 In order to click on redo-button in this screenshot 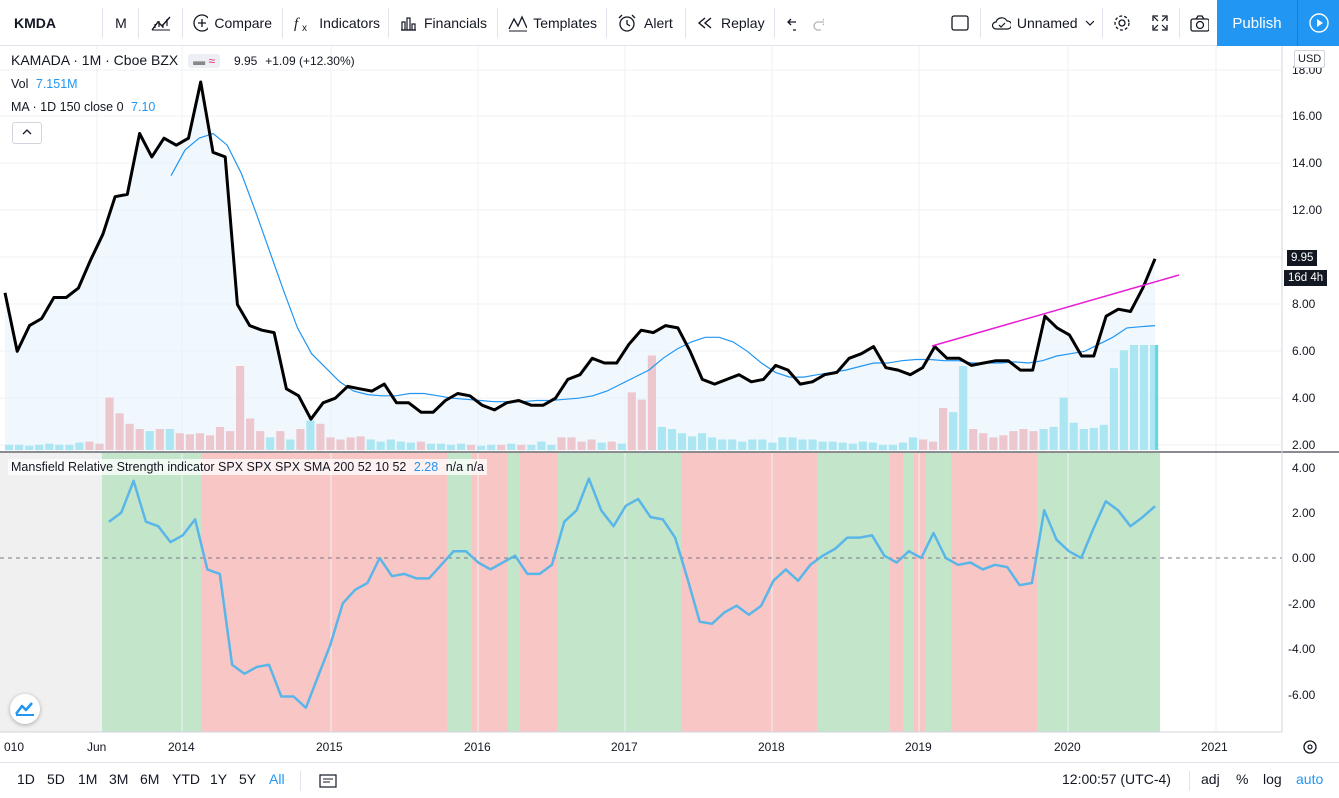, I will do `click(818, 23)`.